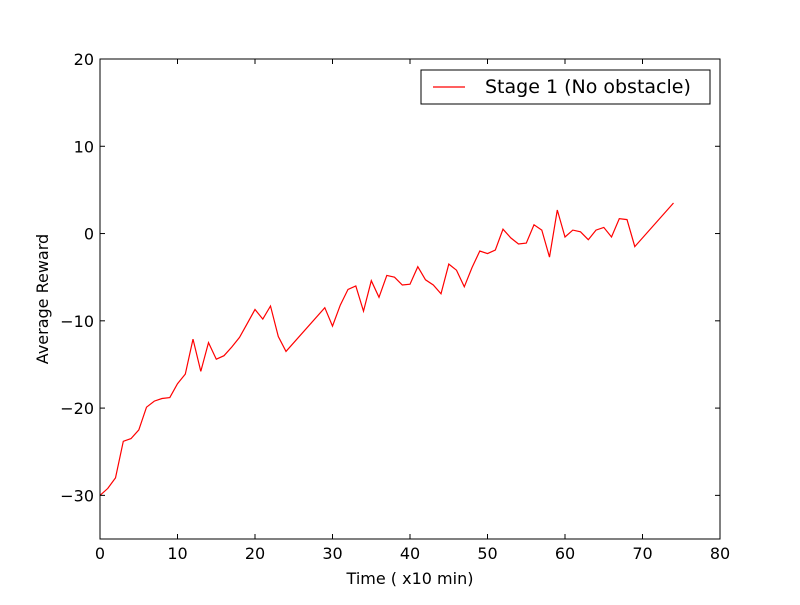 The image size is (800, 605). I want to click on x-axis-label: Time ( x10 min), so click(410, 578).